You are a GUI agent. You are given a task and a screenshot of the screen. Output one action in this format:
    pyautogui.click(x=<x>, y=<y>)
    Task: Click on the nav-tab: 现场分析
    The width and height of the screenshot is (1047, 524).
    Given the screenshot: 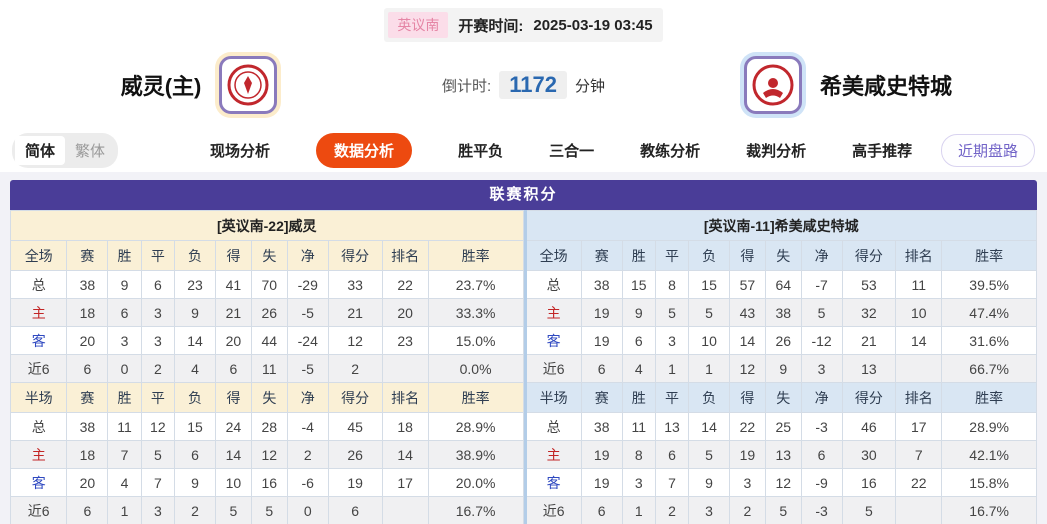 What is the action you would take?
    pyautogui.click(x=240, y=151)
    